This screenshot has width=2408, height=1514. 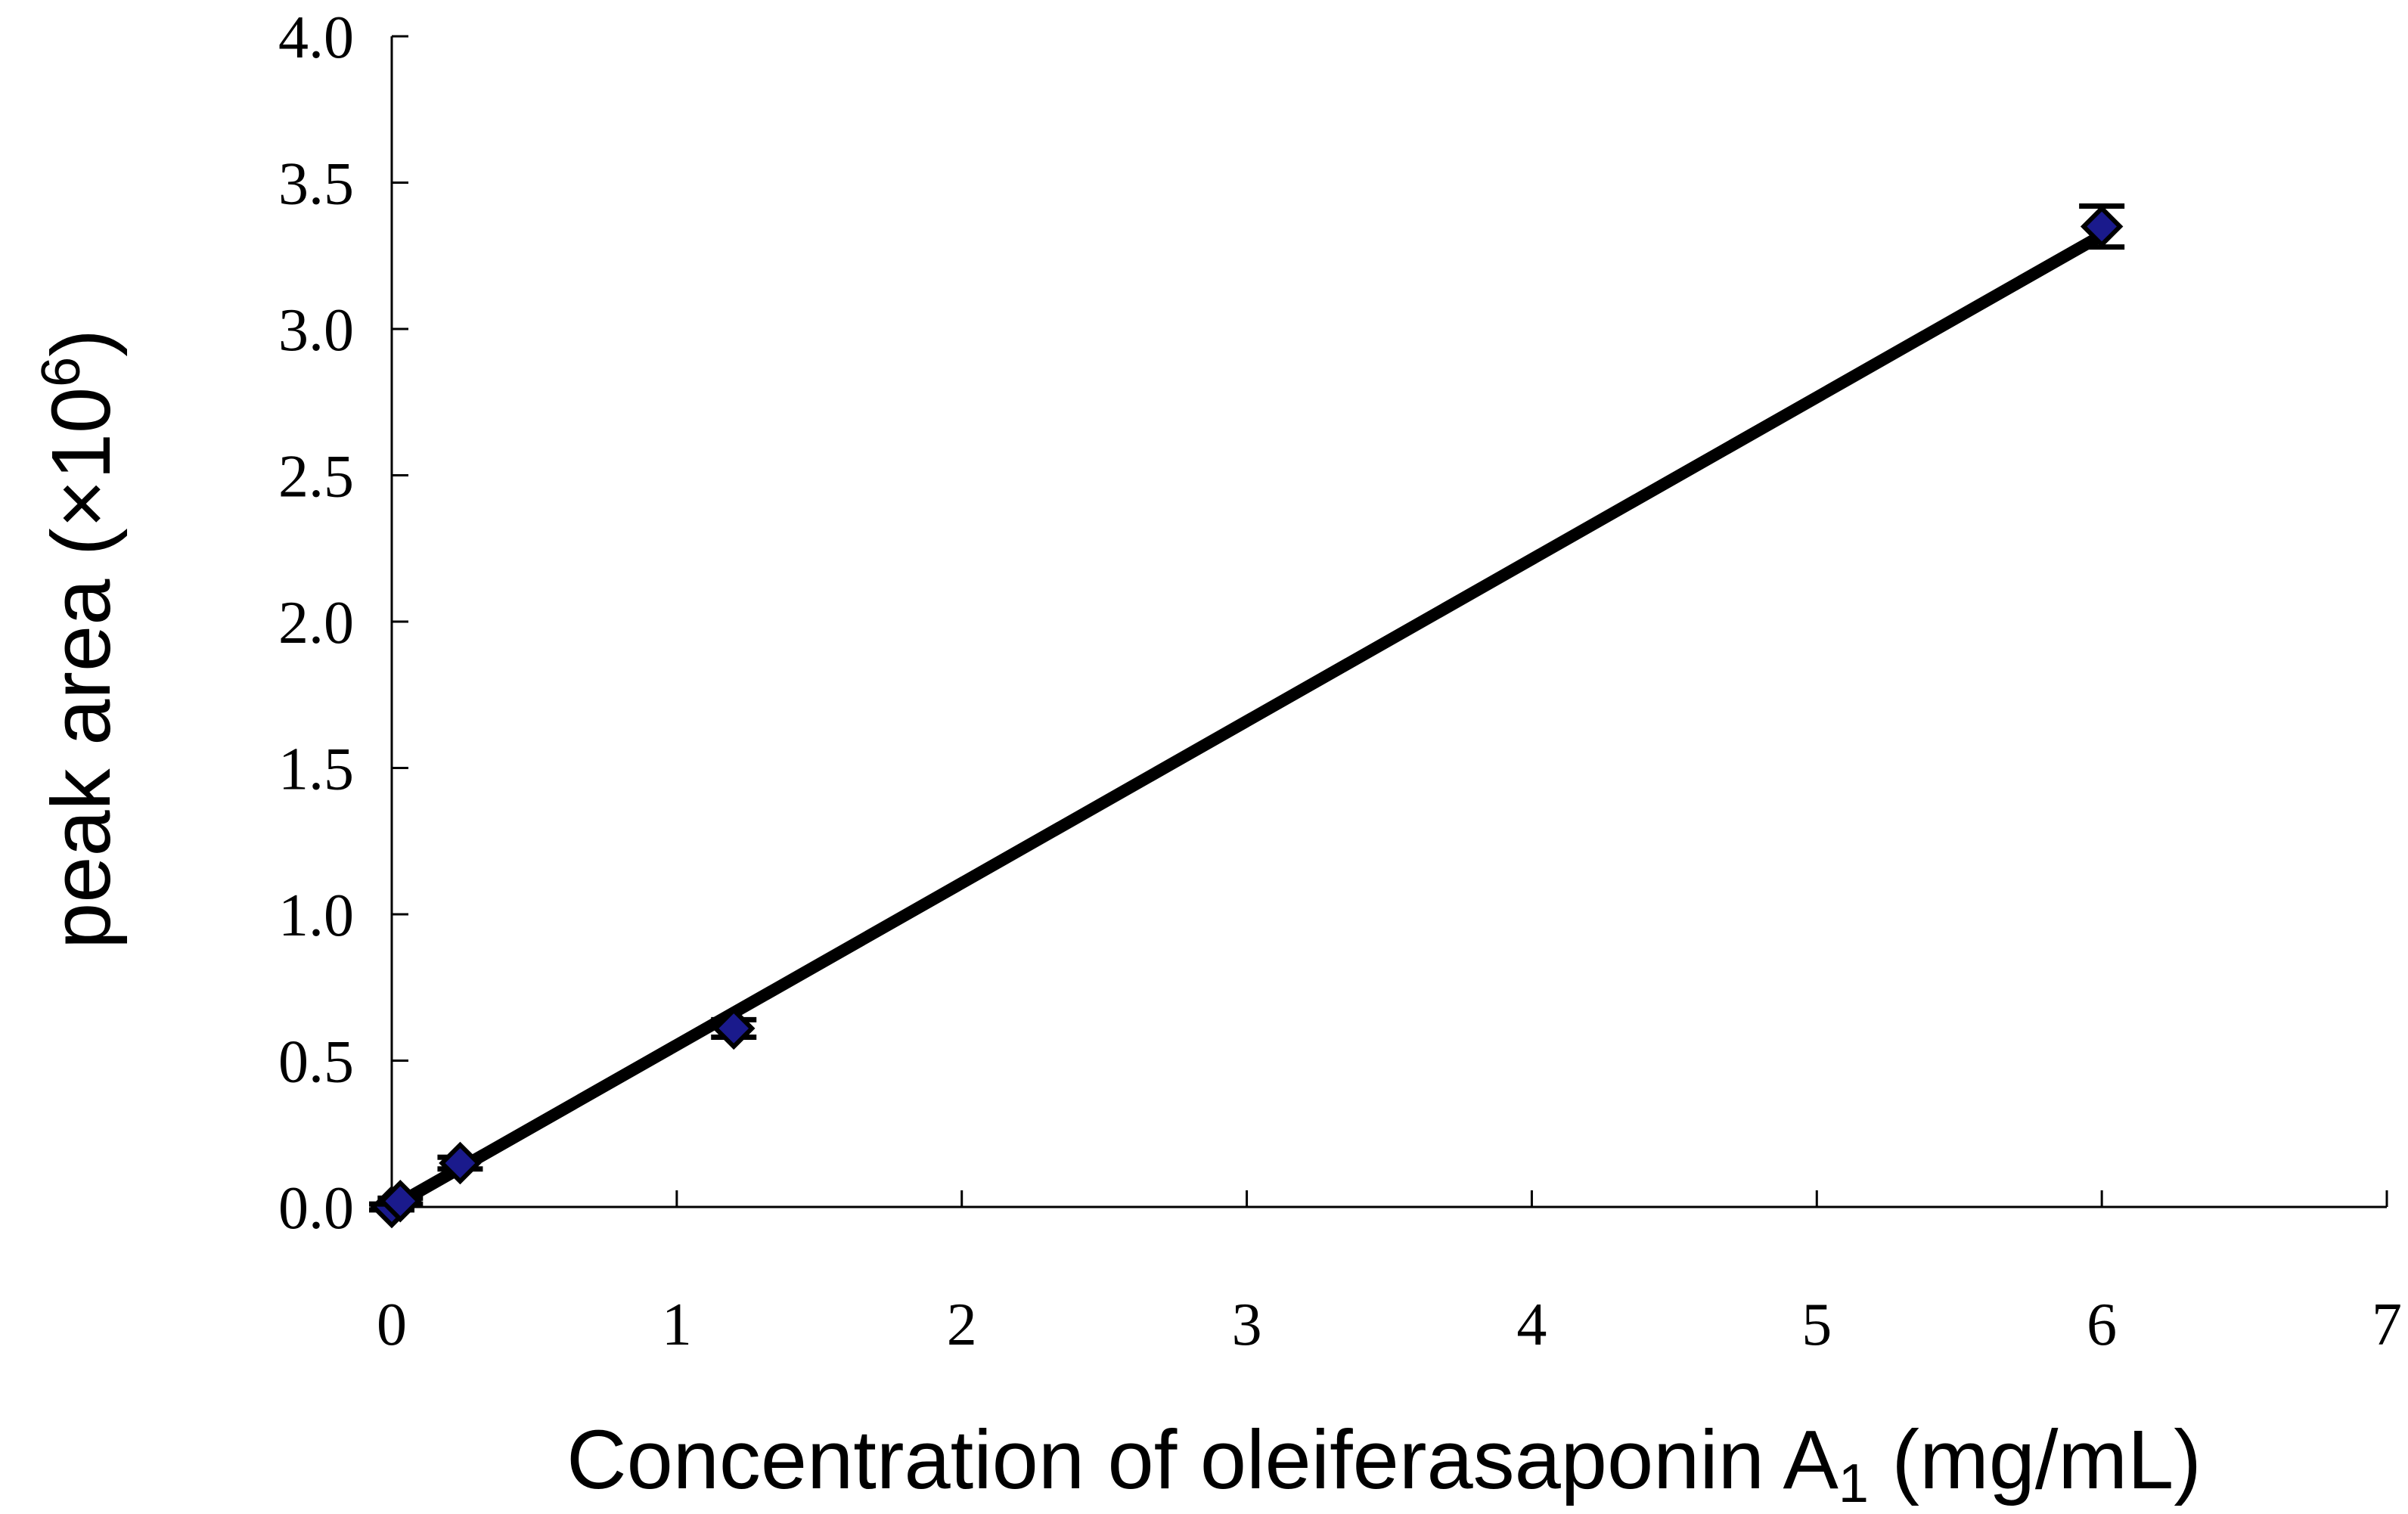 I want to click on y-tick-label: 1.0, so click(x=316, y=916).